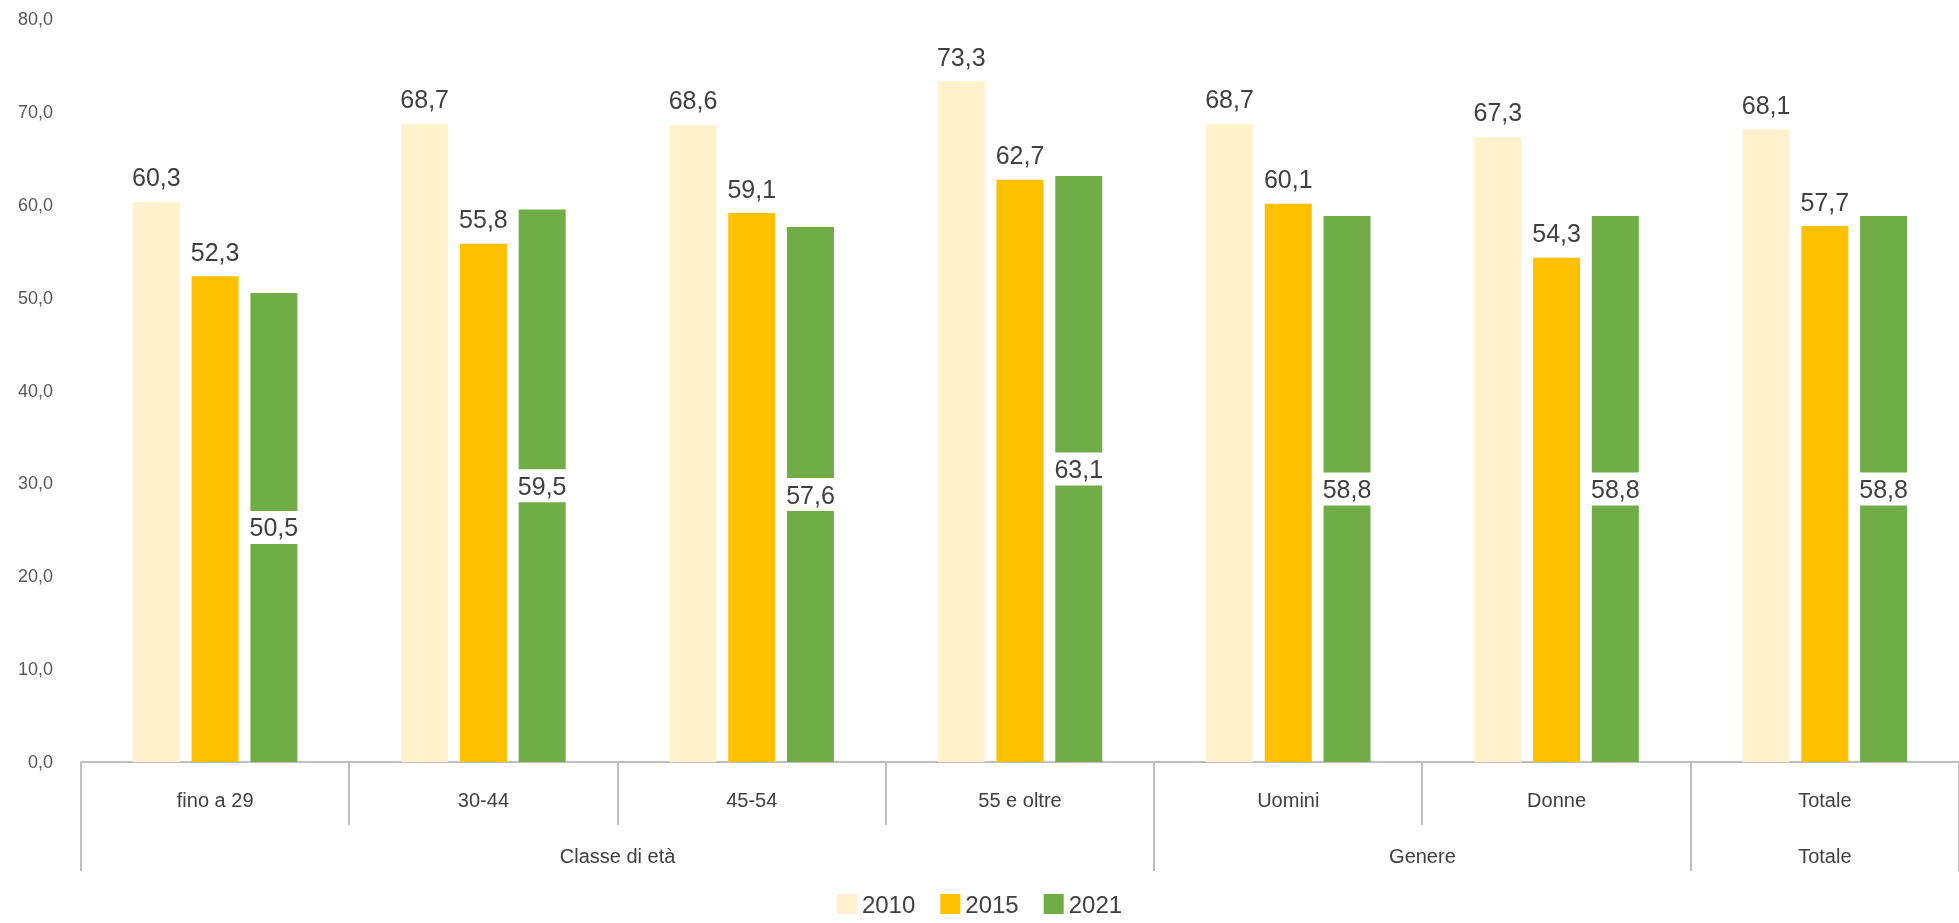  What do you see at coordinates (35, 111) in the screenshot?
I see `y-tick-label: 70,0` at bounding box center [35, 111].